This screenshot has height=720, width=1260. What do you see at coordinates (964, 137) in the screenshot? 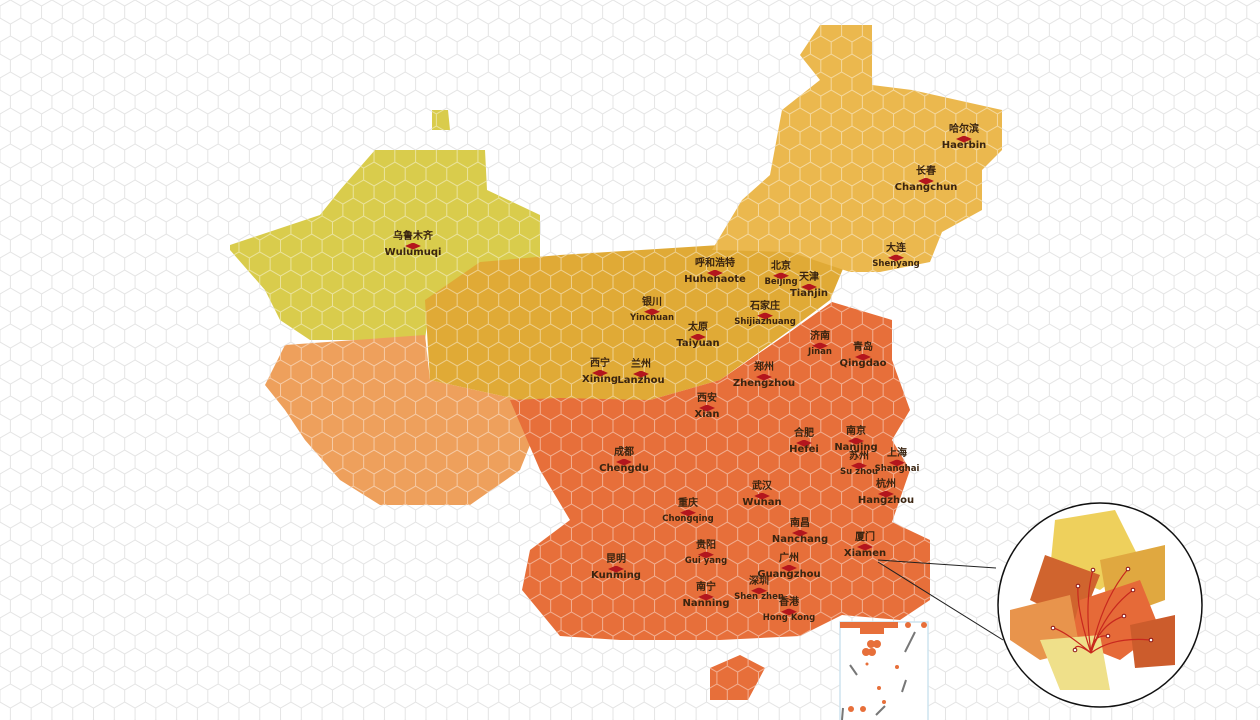
I see `city-marker: 哈尔滨 Haerbin` at bounding box center [964, 137].